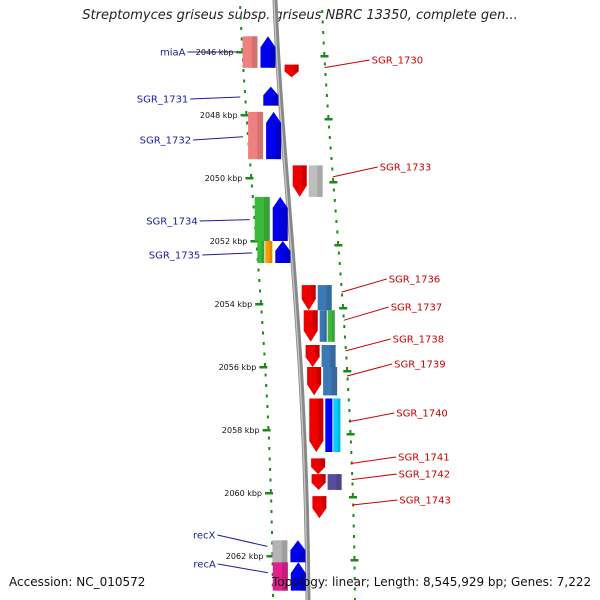  I want to click on gene-label-sgr_1732: SGR_1732, so click(166, 141).